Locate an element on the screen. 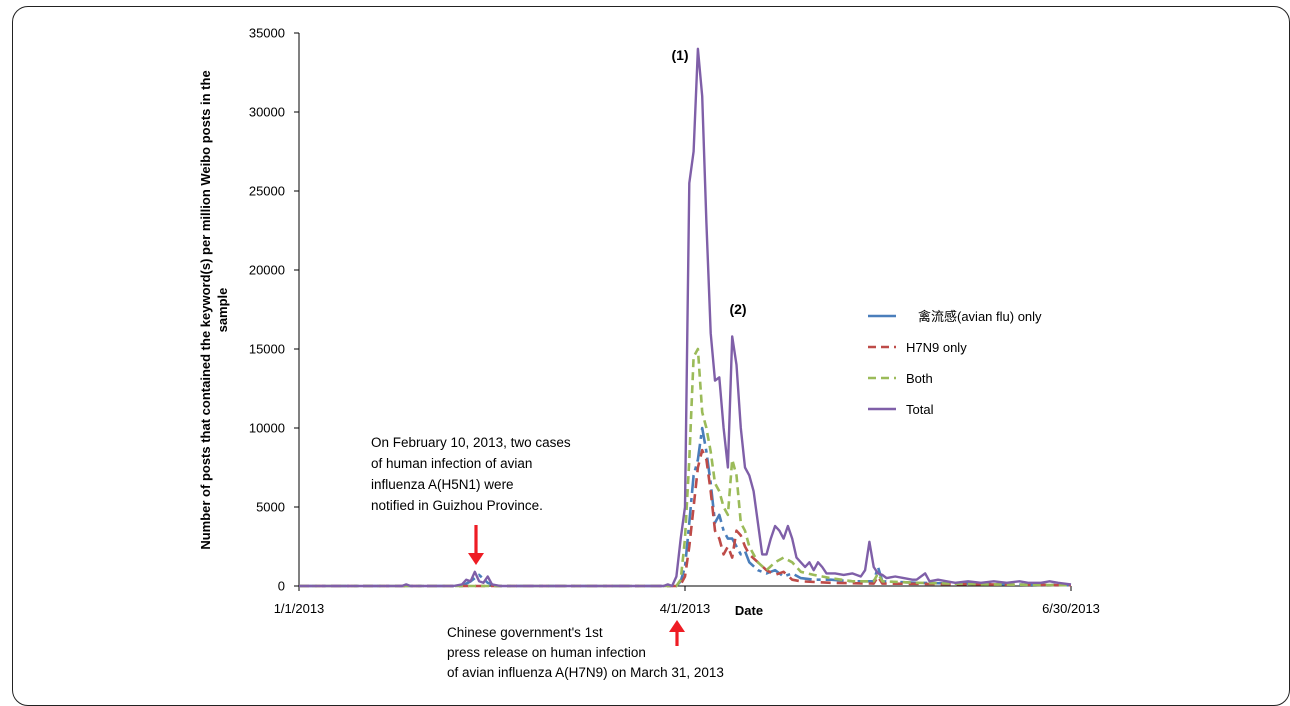 This screenshot has height=706, width=1290. legend-label: 禽流感(avian flu) only is located at coordinates (980, 316).